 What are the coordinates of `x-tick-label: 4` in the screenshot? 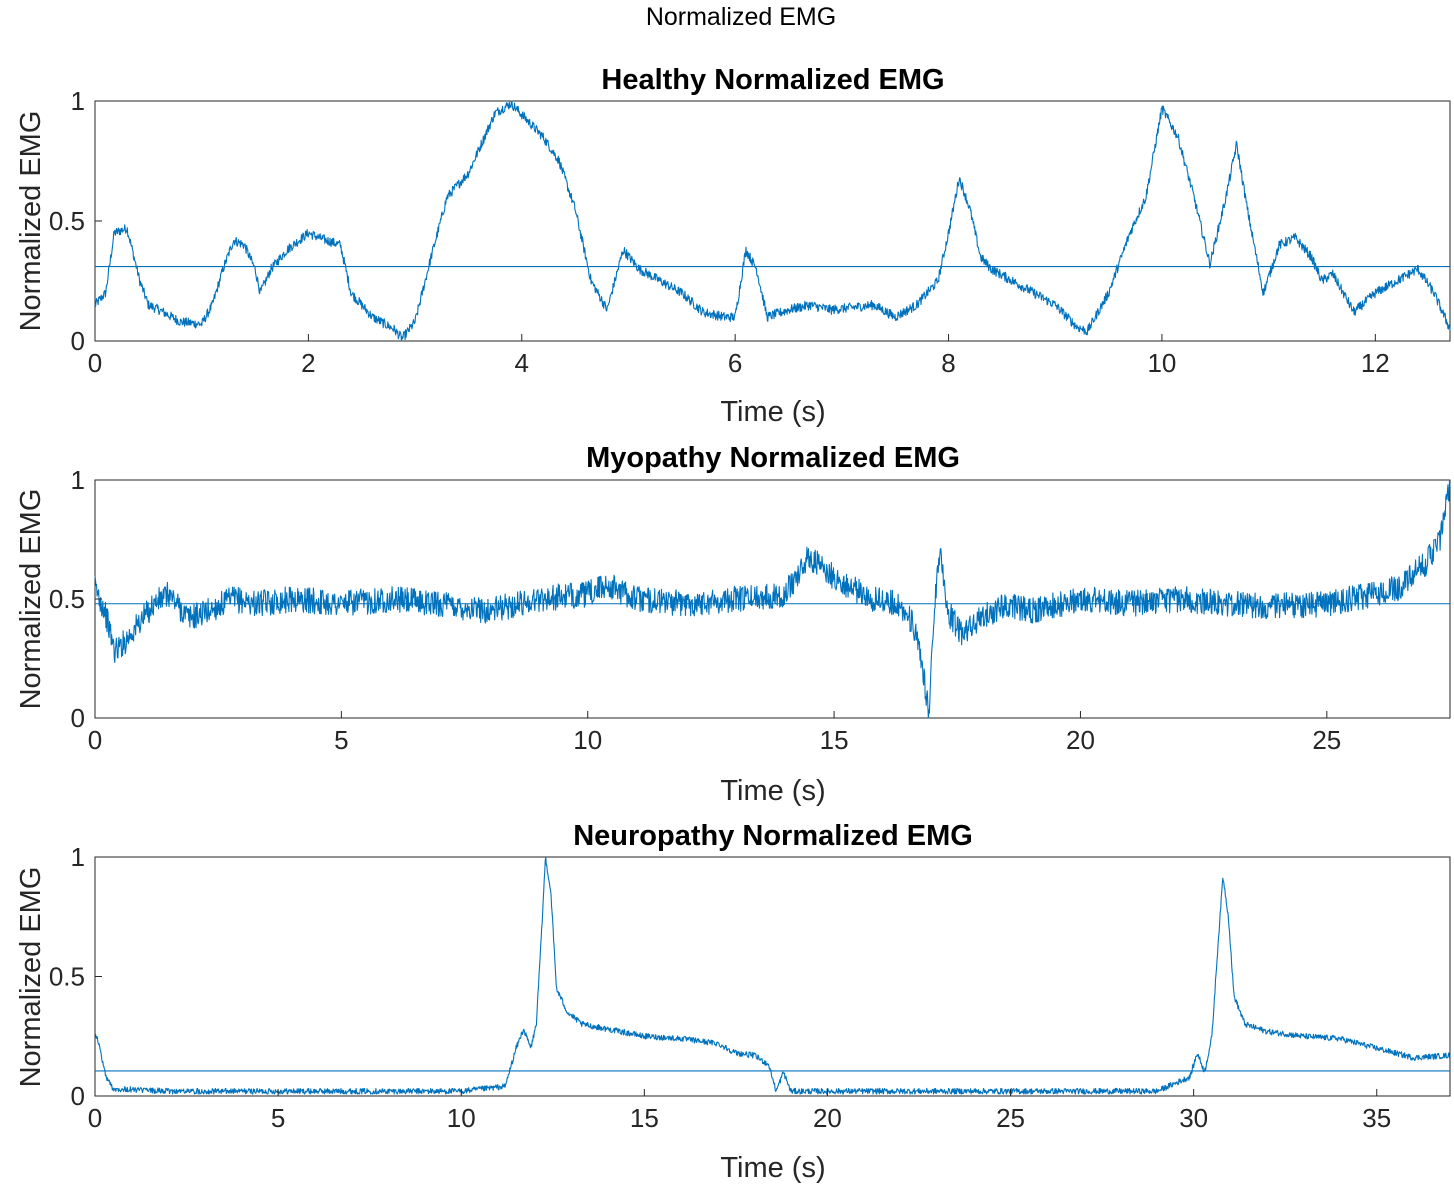 It's located at (522, 363).